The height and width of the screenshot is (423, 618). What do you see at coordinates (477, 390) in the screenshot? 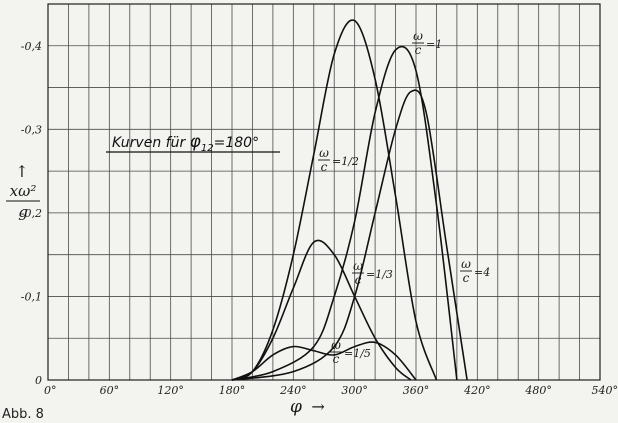
I see `x-tick-label: 420°` at bounding box center [477, 390].